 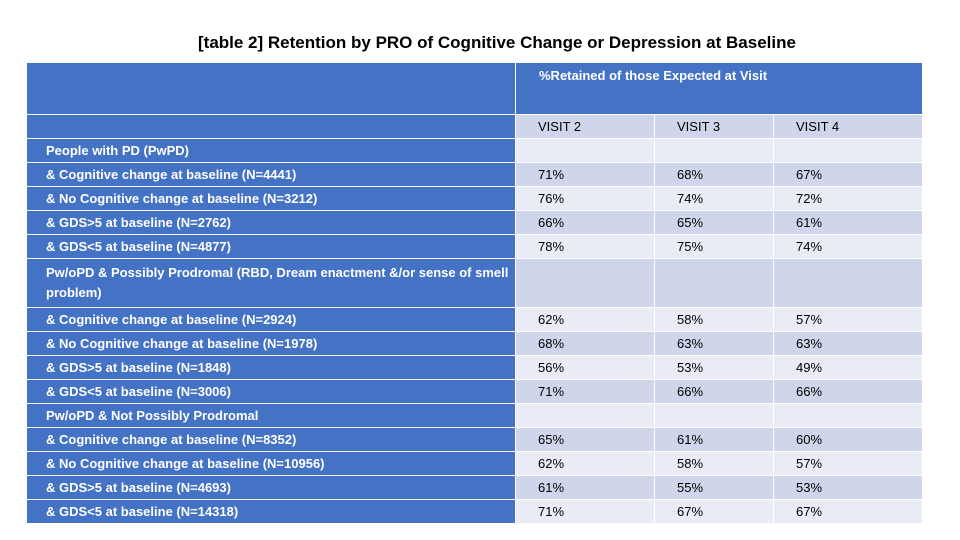 What do you see at coordinates (848, 126) in the screenshot?
I see `column-header: VISIT 4` at bounding box center [848, 126].